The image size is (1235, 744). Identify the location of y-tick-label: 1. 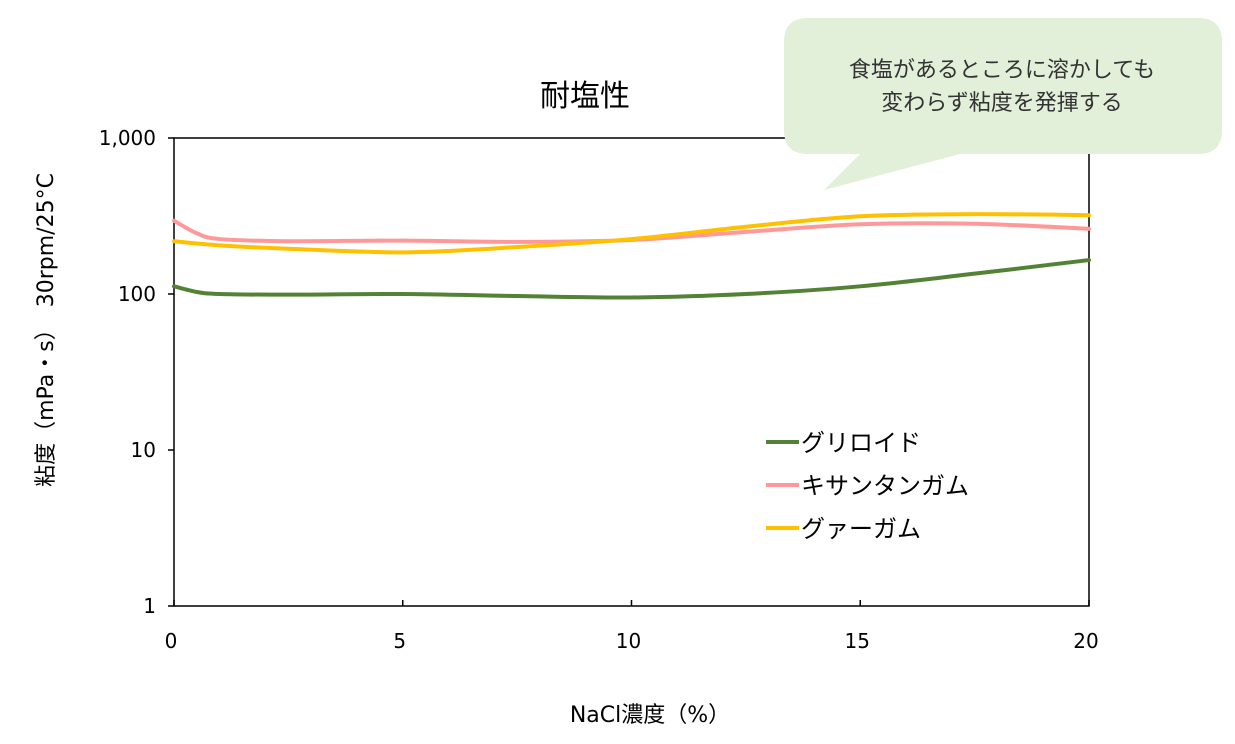
(149, 606).